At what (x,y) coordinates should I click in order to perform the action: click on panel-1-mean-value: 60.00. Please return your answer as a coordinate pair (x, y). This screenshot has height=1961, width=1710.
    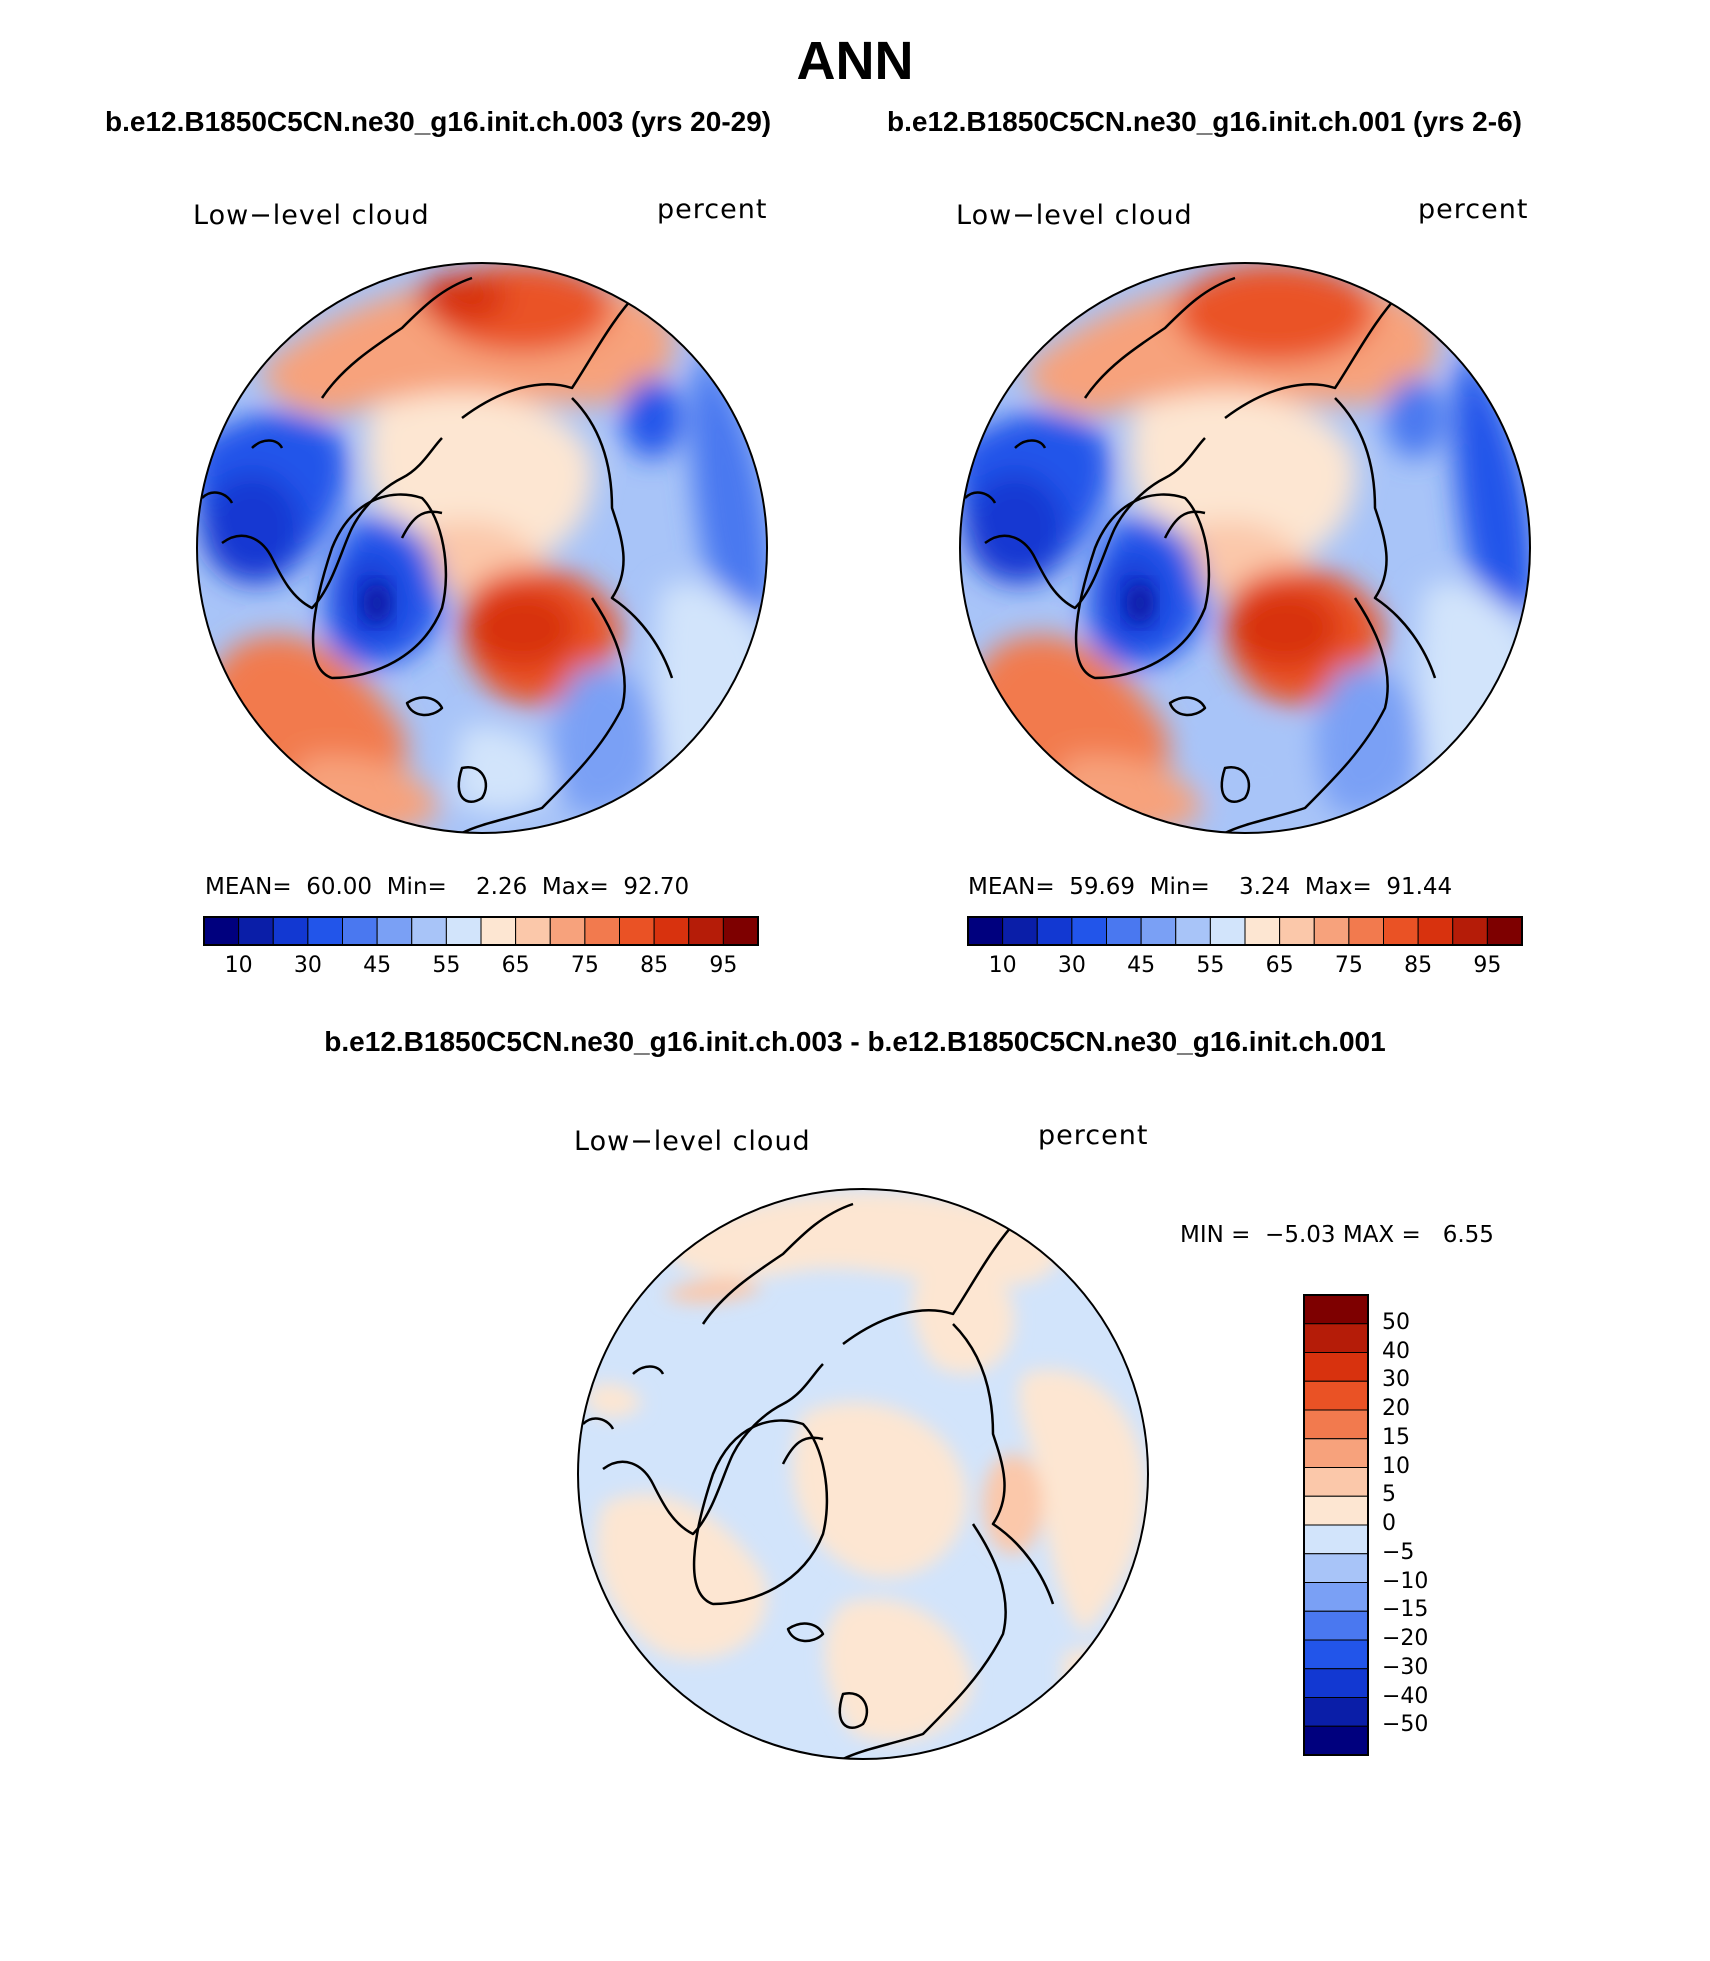
    Looking at the image, I should click on (339, 887).